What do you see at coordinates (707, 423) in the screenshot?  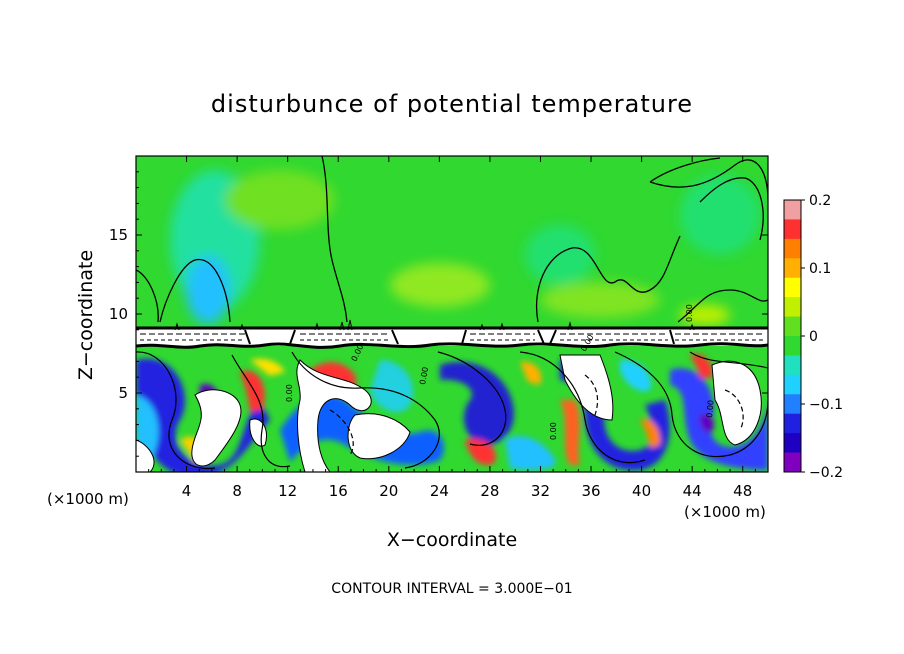 I see `eddy-purple-core` at bounding box center [707, 423].